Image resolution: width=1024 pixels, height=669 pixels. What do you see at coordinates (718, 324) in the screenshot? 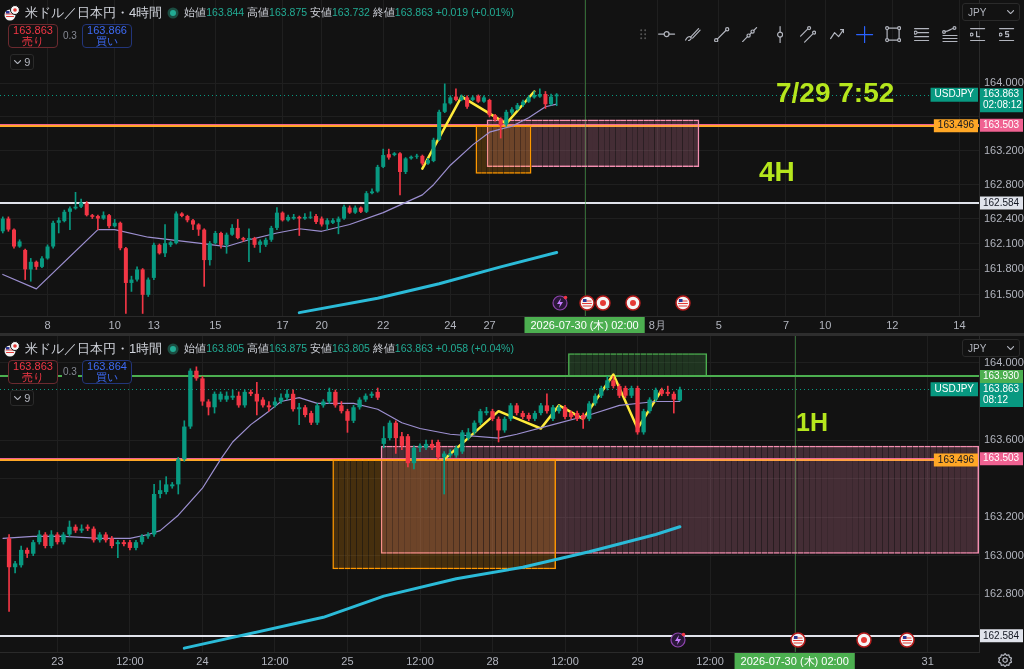
I see `x-tick-label: 5` at bounding box center [718, 324].